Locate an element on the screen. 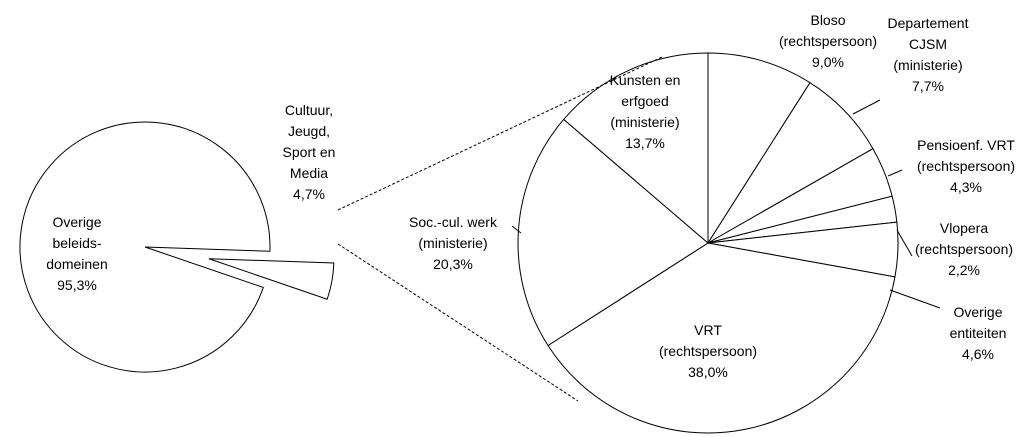 This screenshot has height=437, width=1019. value-label: 4,6% is located at coordinates (978, 354).